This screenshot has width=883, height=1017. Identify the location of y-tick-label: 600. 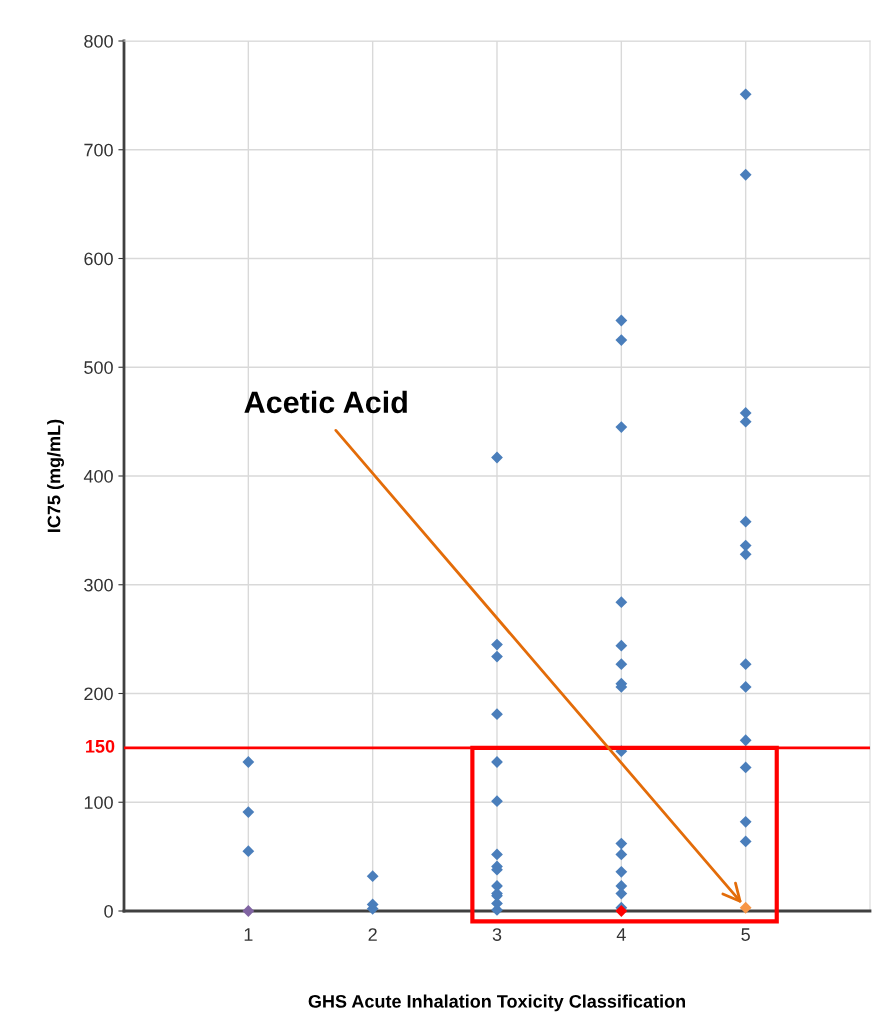
(98, 259).